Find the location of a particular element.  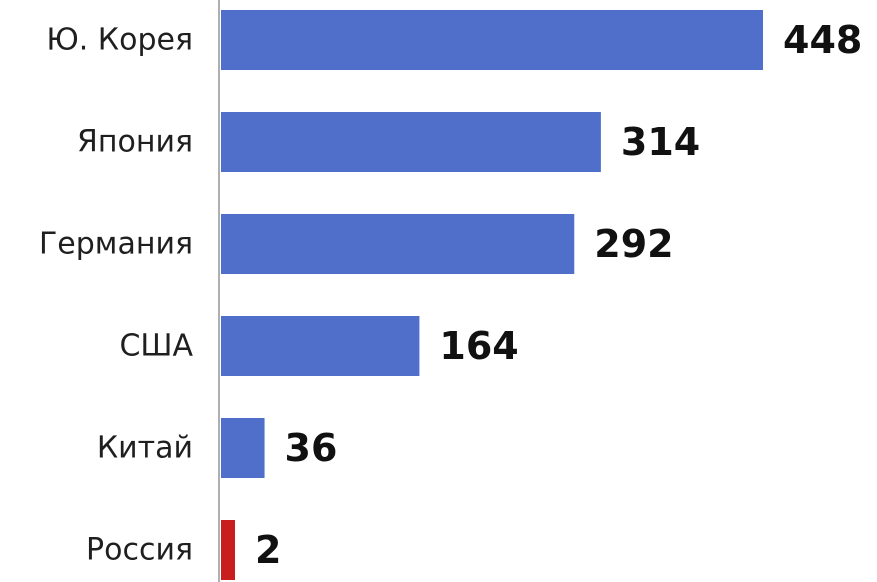

category-label: Япония is located at coordinates (135, 142).